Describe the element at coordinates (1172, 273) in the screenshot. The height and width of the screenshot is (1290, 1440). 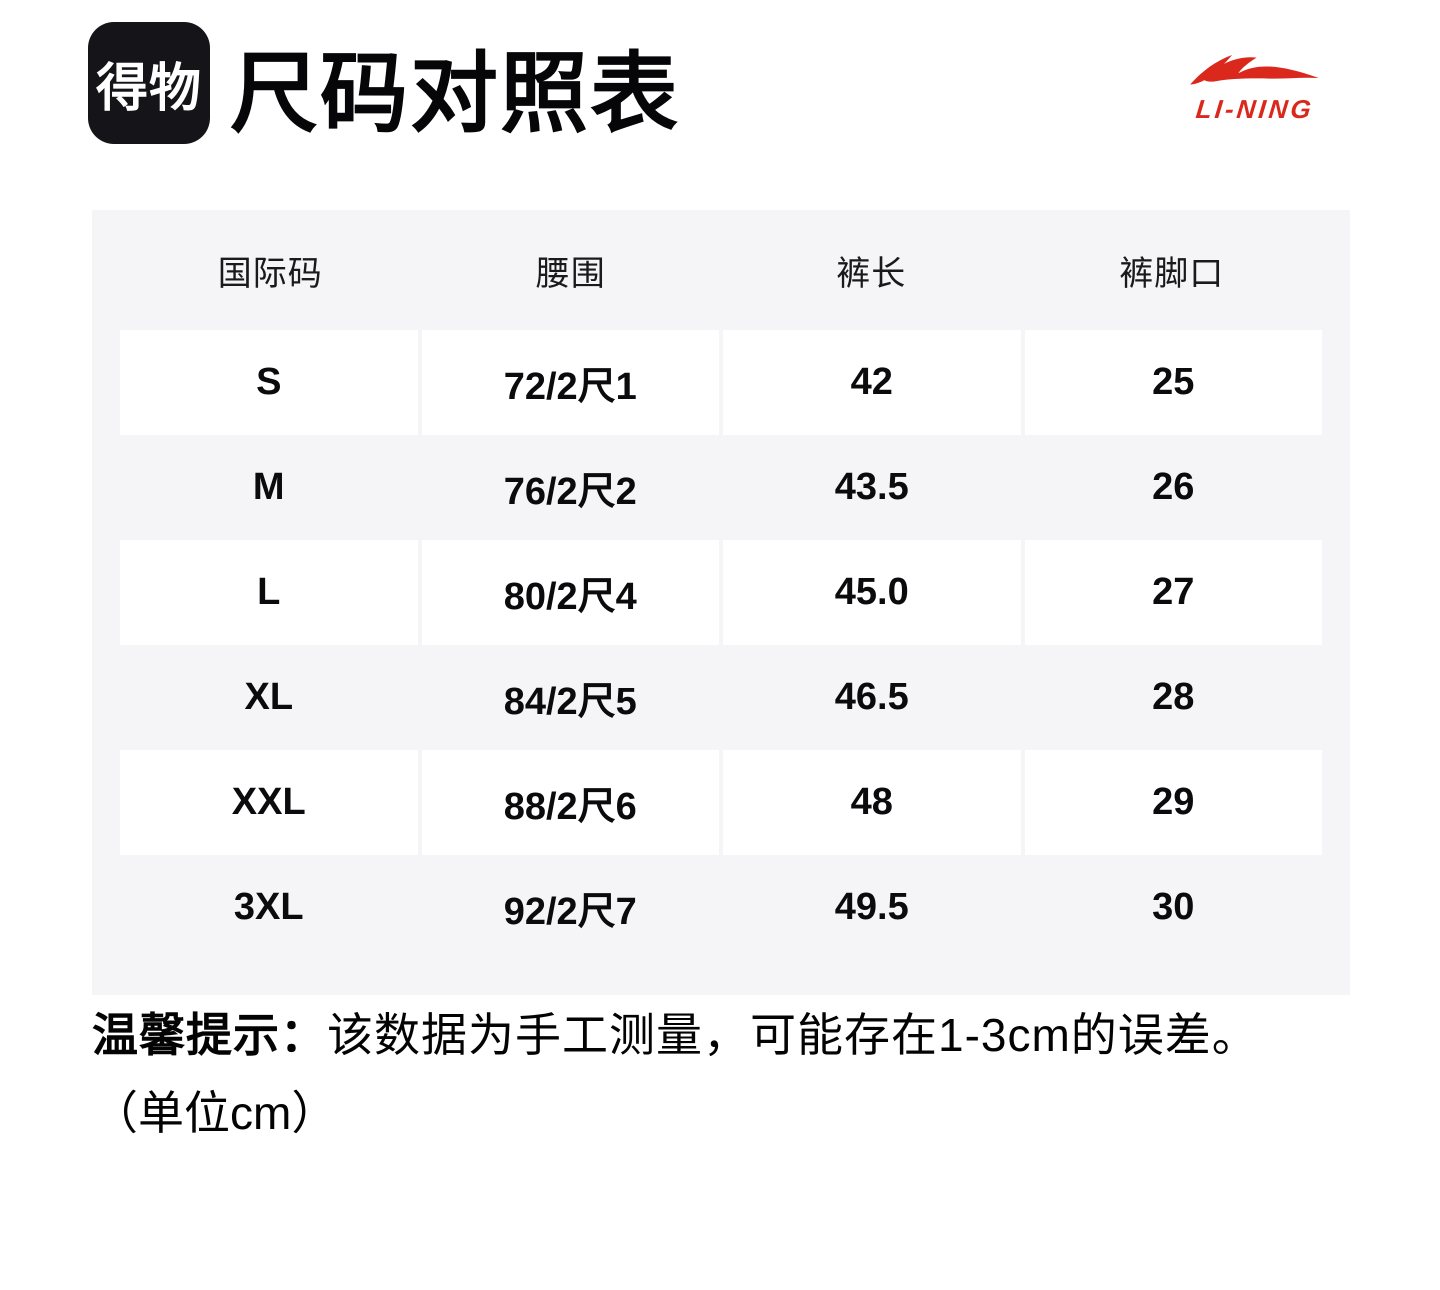
I see `column-header-hem: 裤脚口` at that location.